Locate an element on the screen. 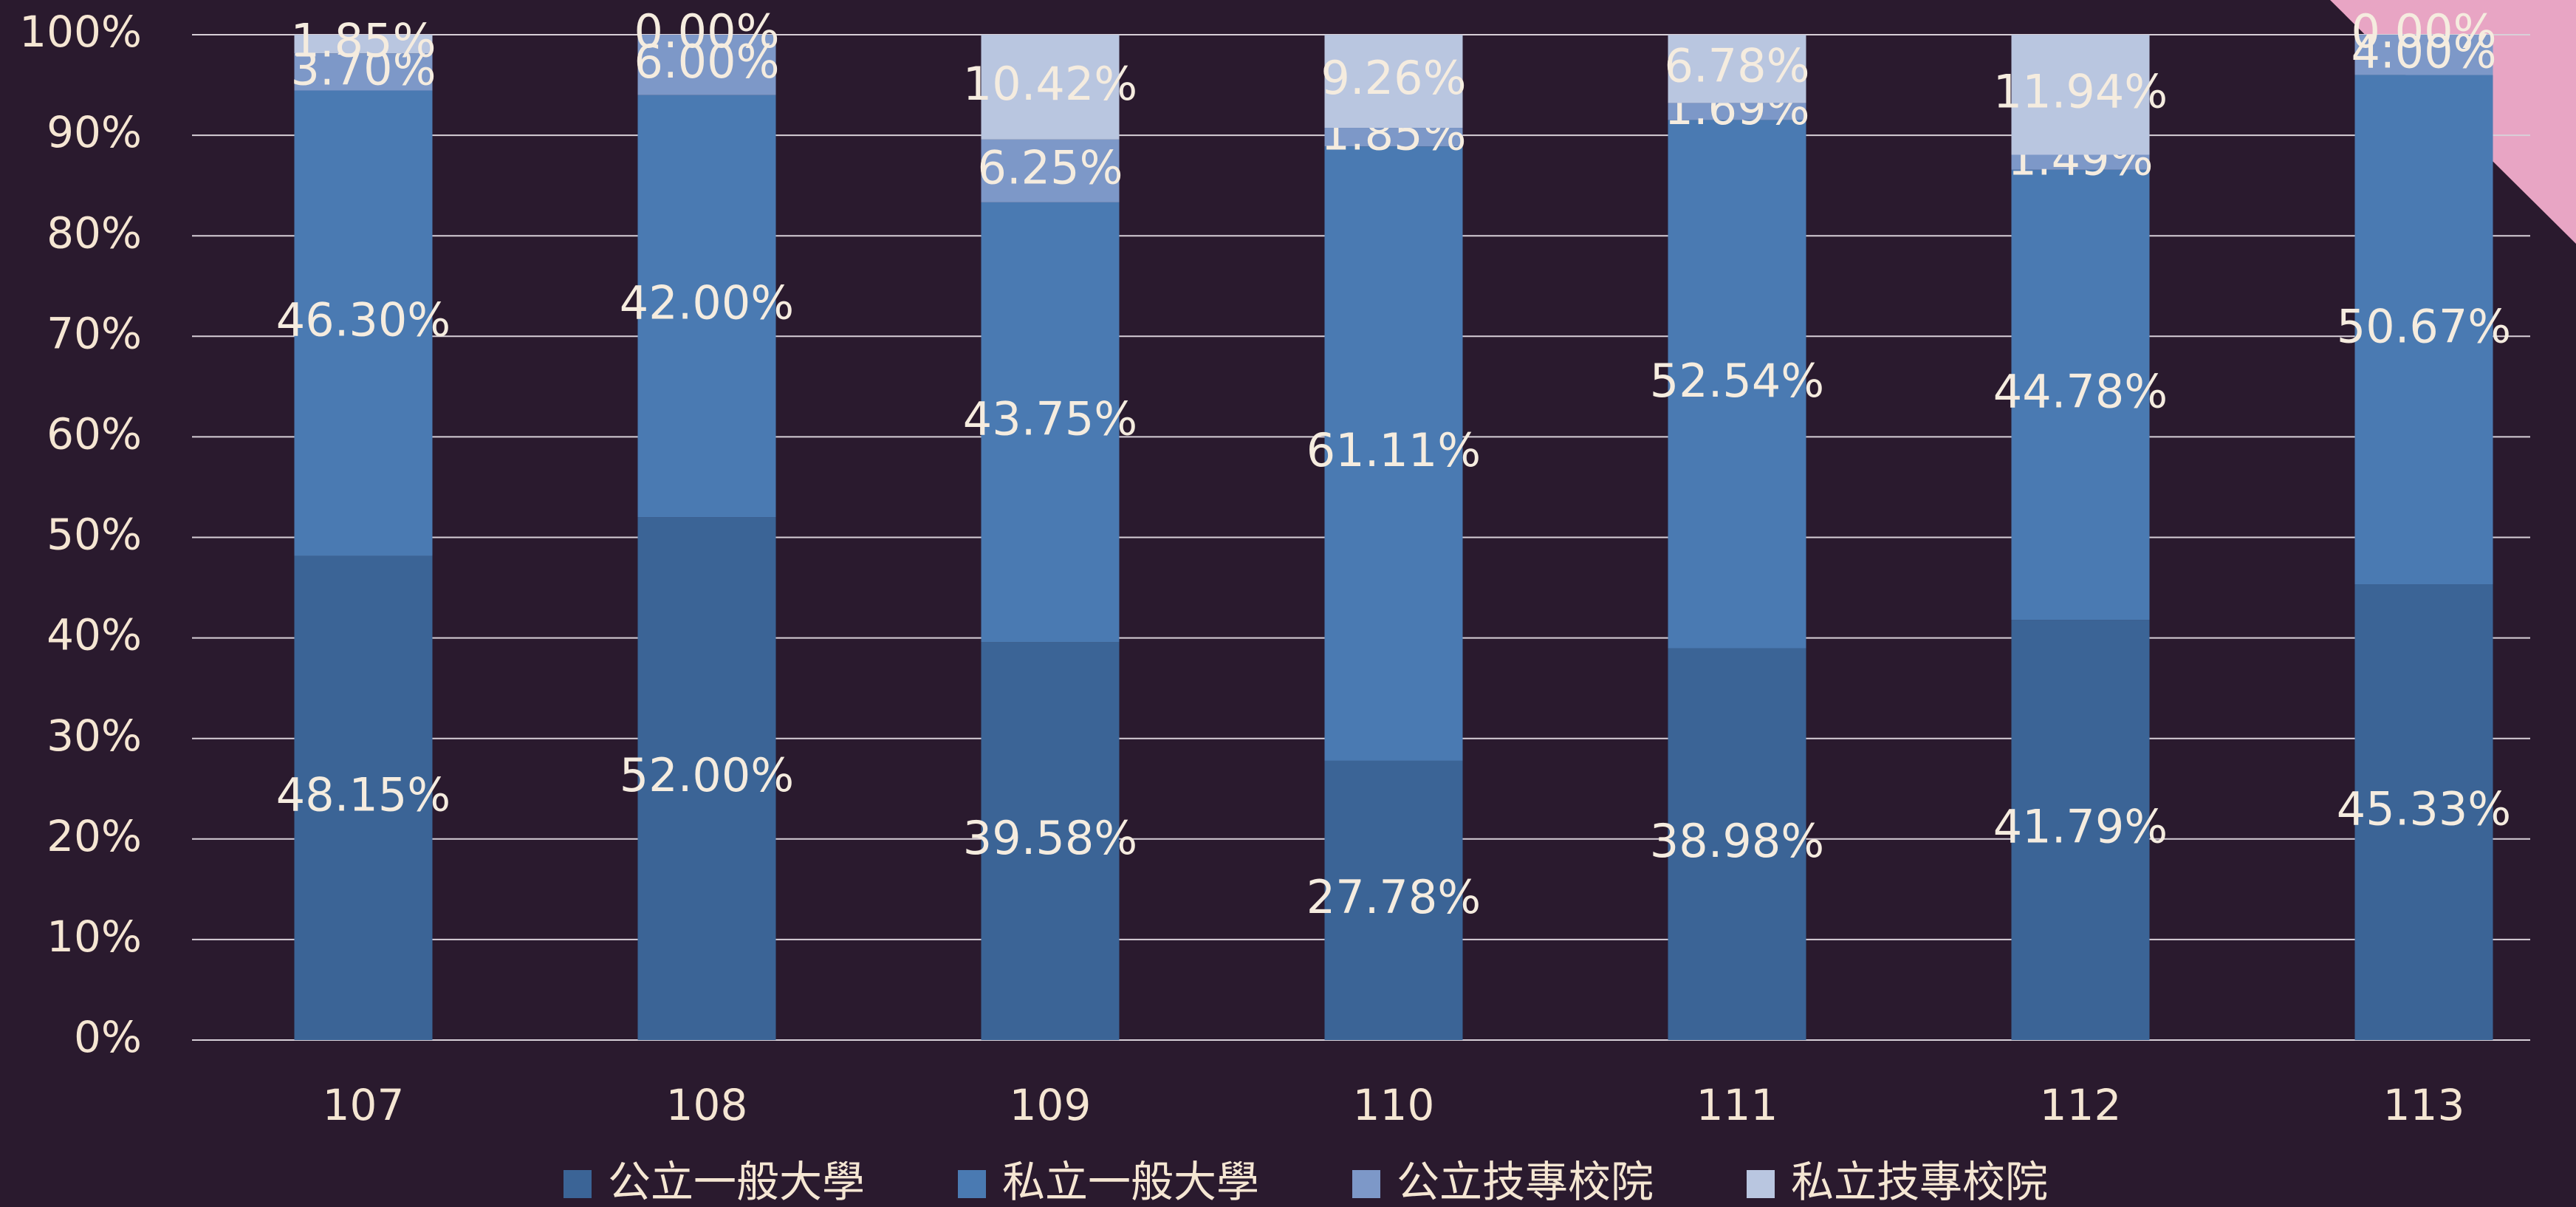 Image resolution: width=2576 pixels, height=1207 pixels. legend-label: 公立技專校院 is located at coordinates (1525, 1182).